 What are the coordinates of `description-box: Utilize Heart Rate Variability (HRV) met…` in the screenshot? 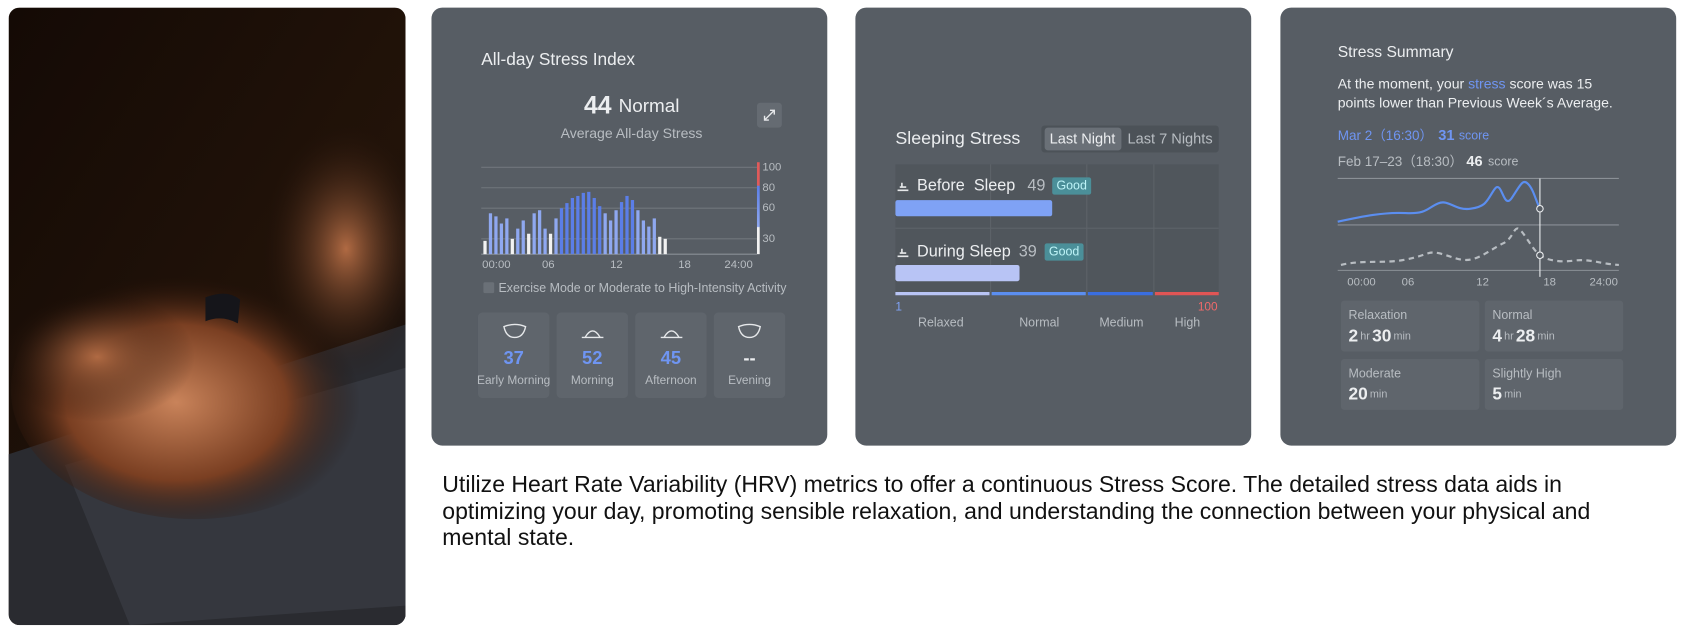 It's located at (1016, 511).